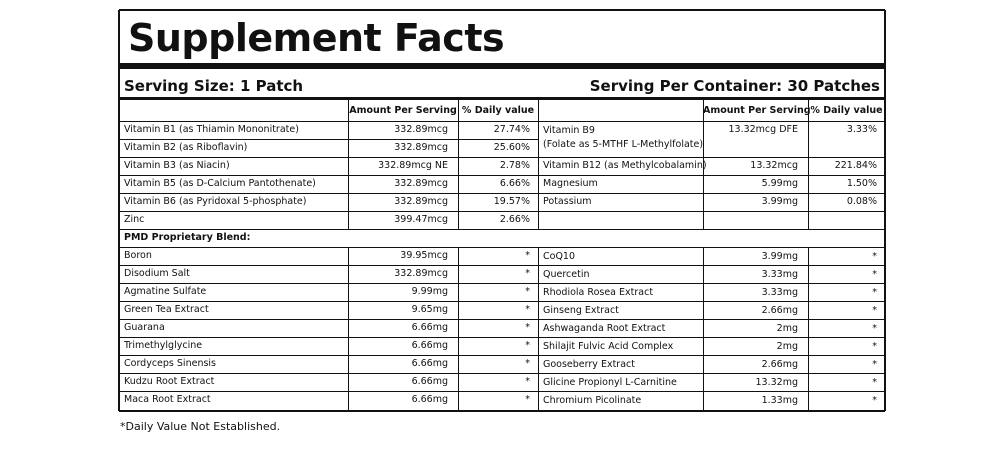  I want to click on blend-title: PMD Proprietary Blend:, so click(187, 237).